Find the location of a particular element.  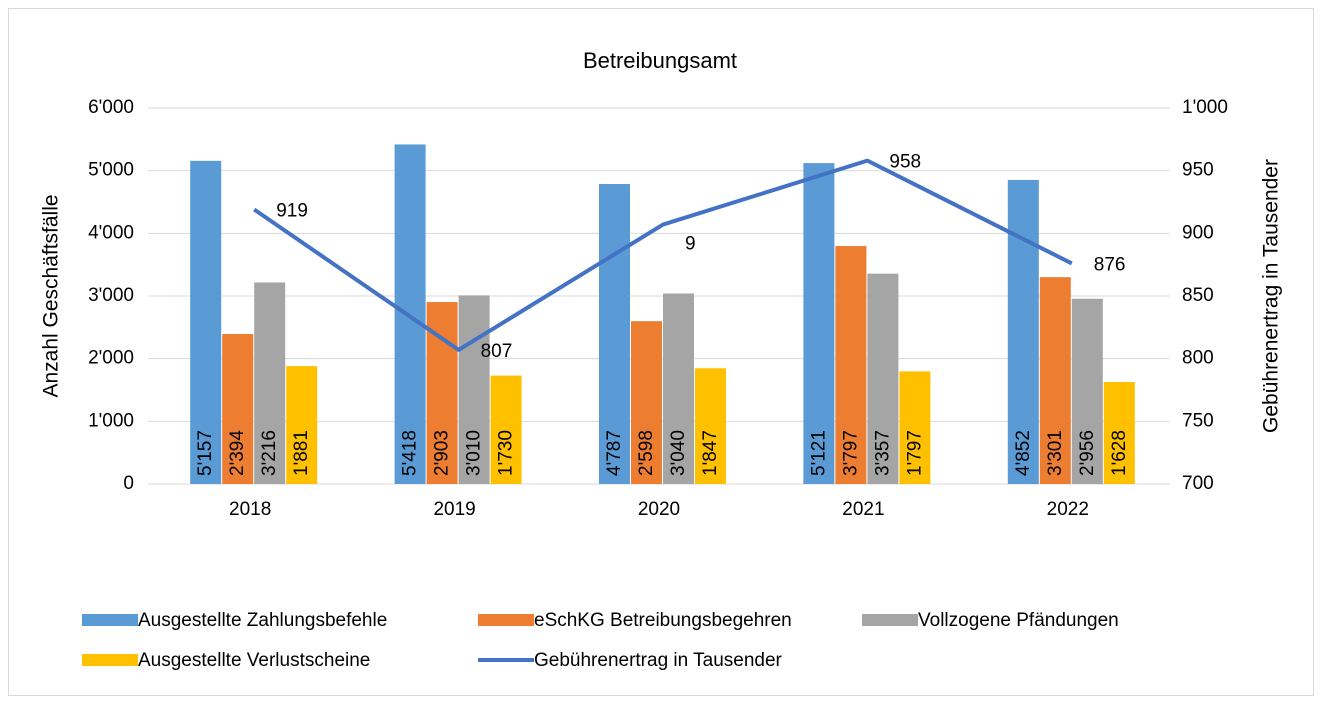

bar-value-label: 4'852 is located at coordinates (1023, 453).